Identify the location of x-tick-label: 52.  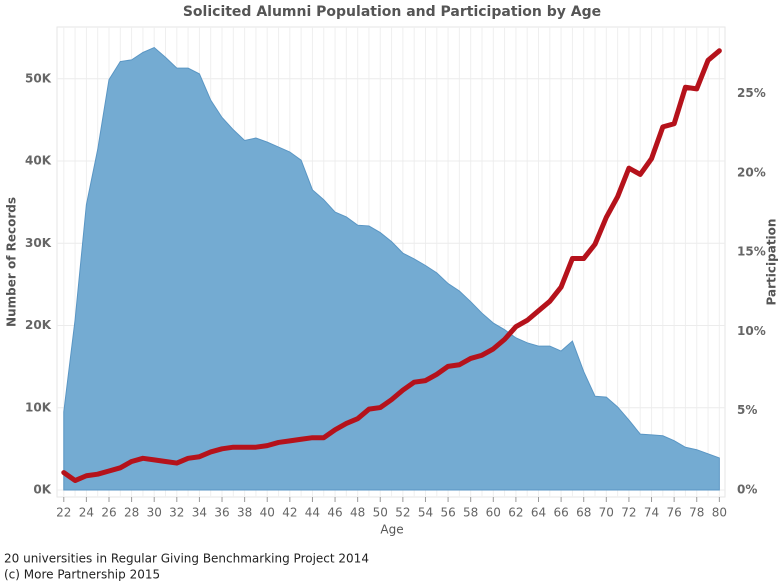
(402, 513).